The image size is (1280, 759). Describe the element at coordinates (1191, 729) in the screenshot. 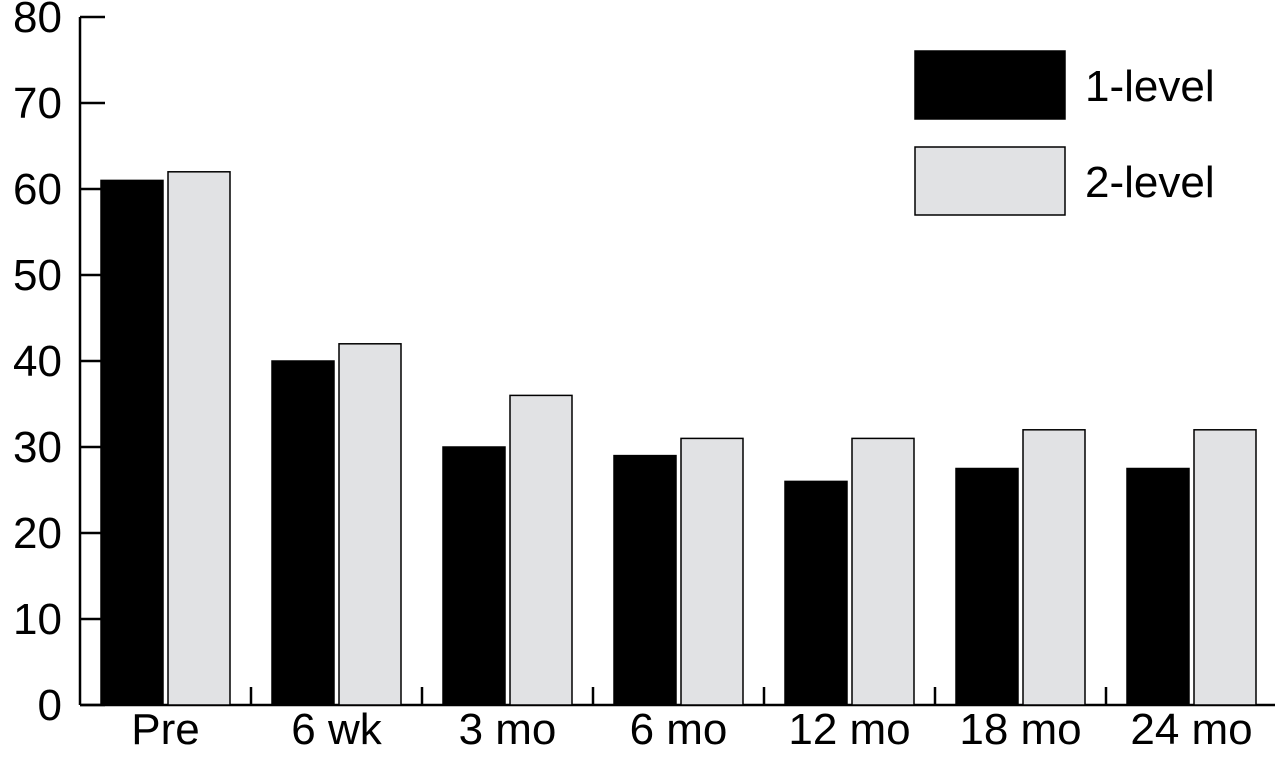

I see `x-tick-label: 24 mo` at that location.